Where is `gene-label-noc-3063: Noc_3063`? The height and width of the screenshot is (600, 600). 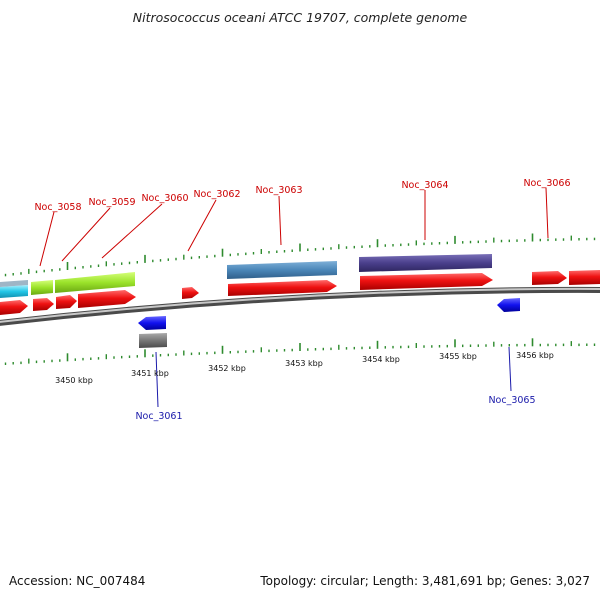
gene-label-noc-3063: Noc_3063 is located at coordinates (278, 190).